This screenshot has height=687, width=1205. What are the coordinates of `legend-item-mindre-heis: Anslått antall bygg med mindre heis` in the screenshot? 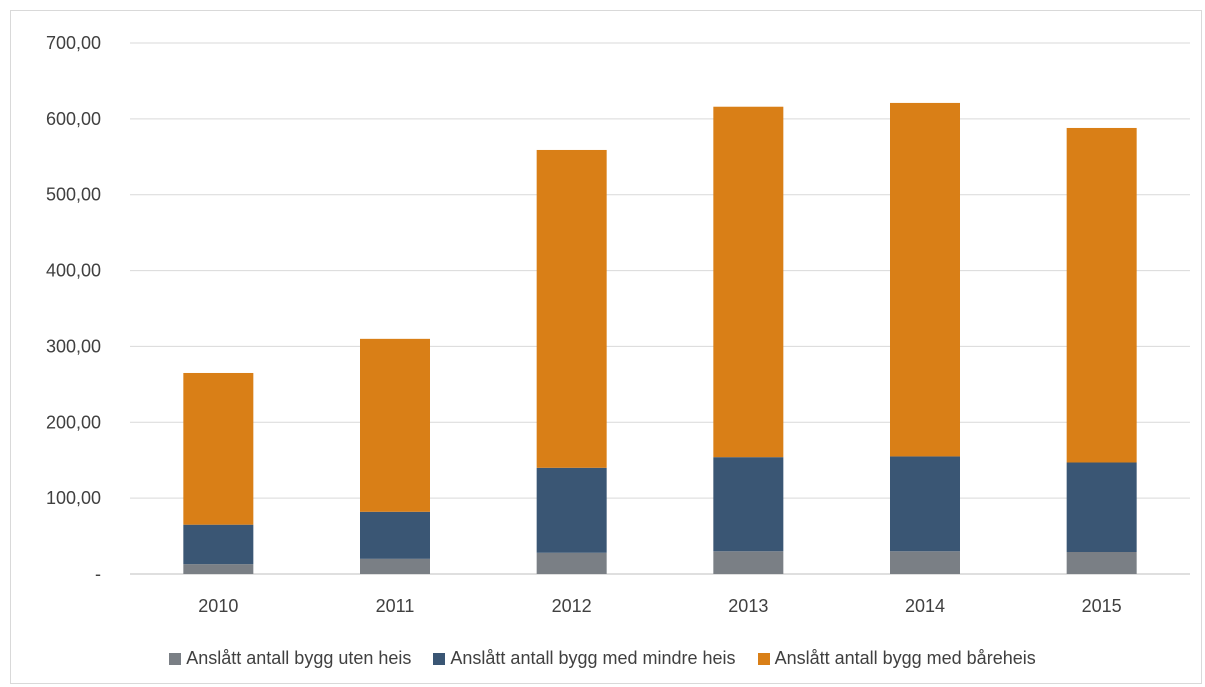 It's located at (584, 658).